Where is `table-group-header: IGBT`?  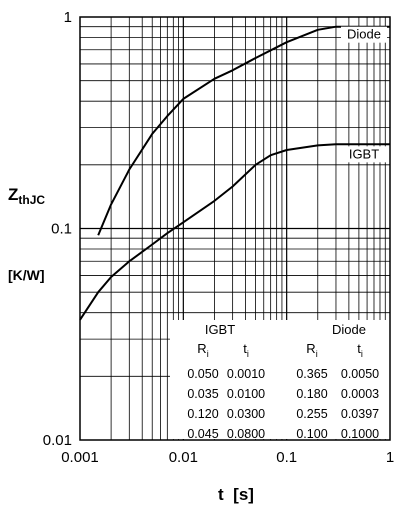
table-group-header: IGBT is located at coordinates (220, 329).